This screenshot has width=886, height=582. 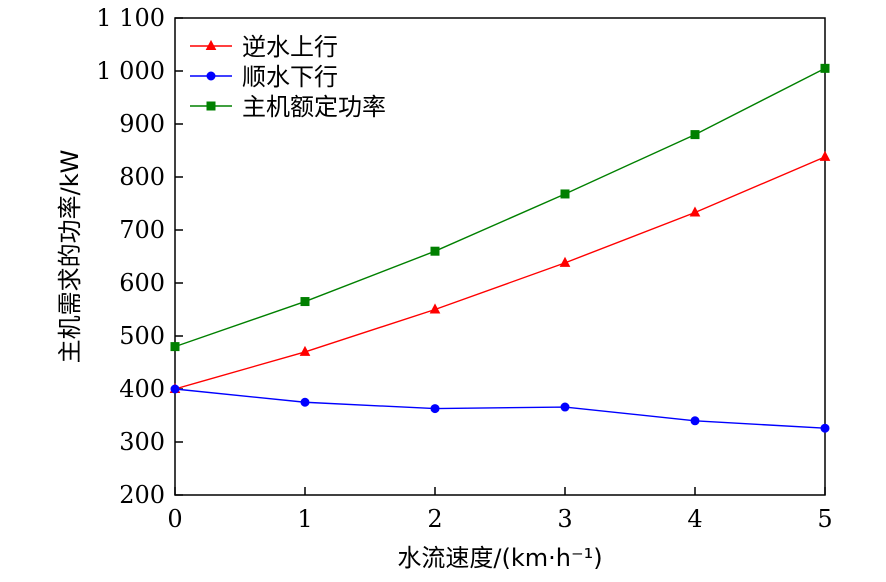 I want to click on x-tick-label: 5, so click(x=824, y=519).